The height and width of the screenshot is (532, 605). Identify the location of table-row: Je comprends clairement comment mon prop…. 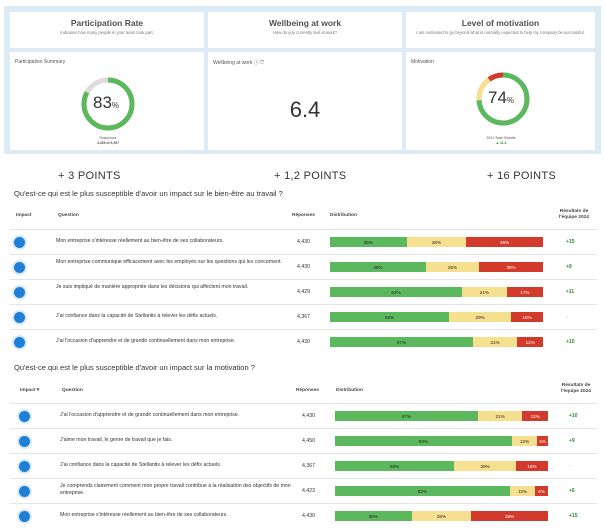
(303, 491).